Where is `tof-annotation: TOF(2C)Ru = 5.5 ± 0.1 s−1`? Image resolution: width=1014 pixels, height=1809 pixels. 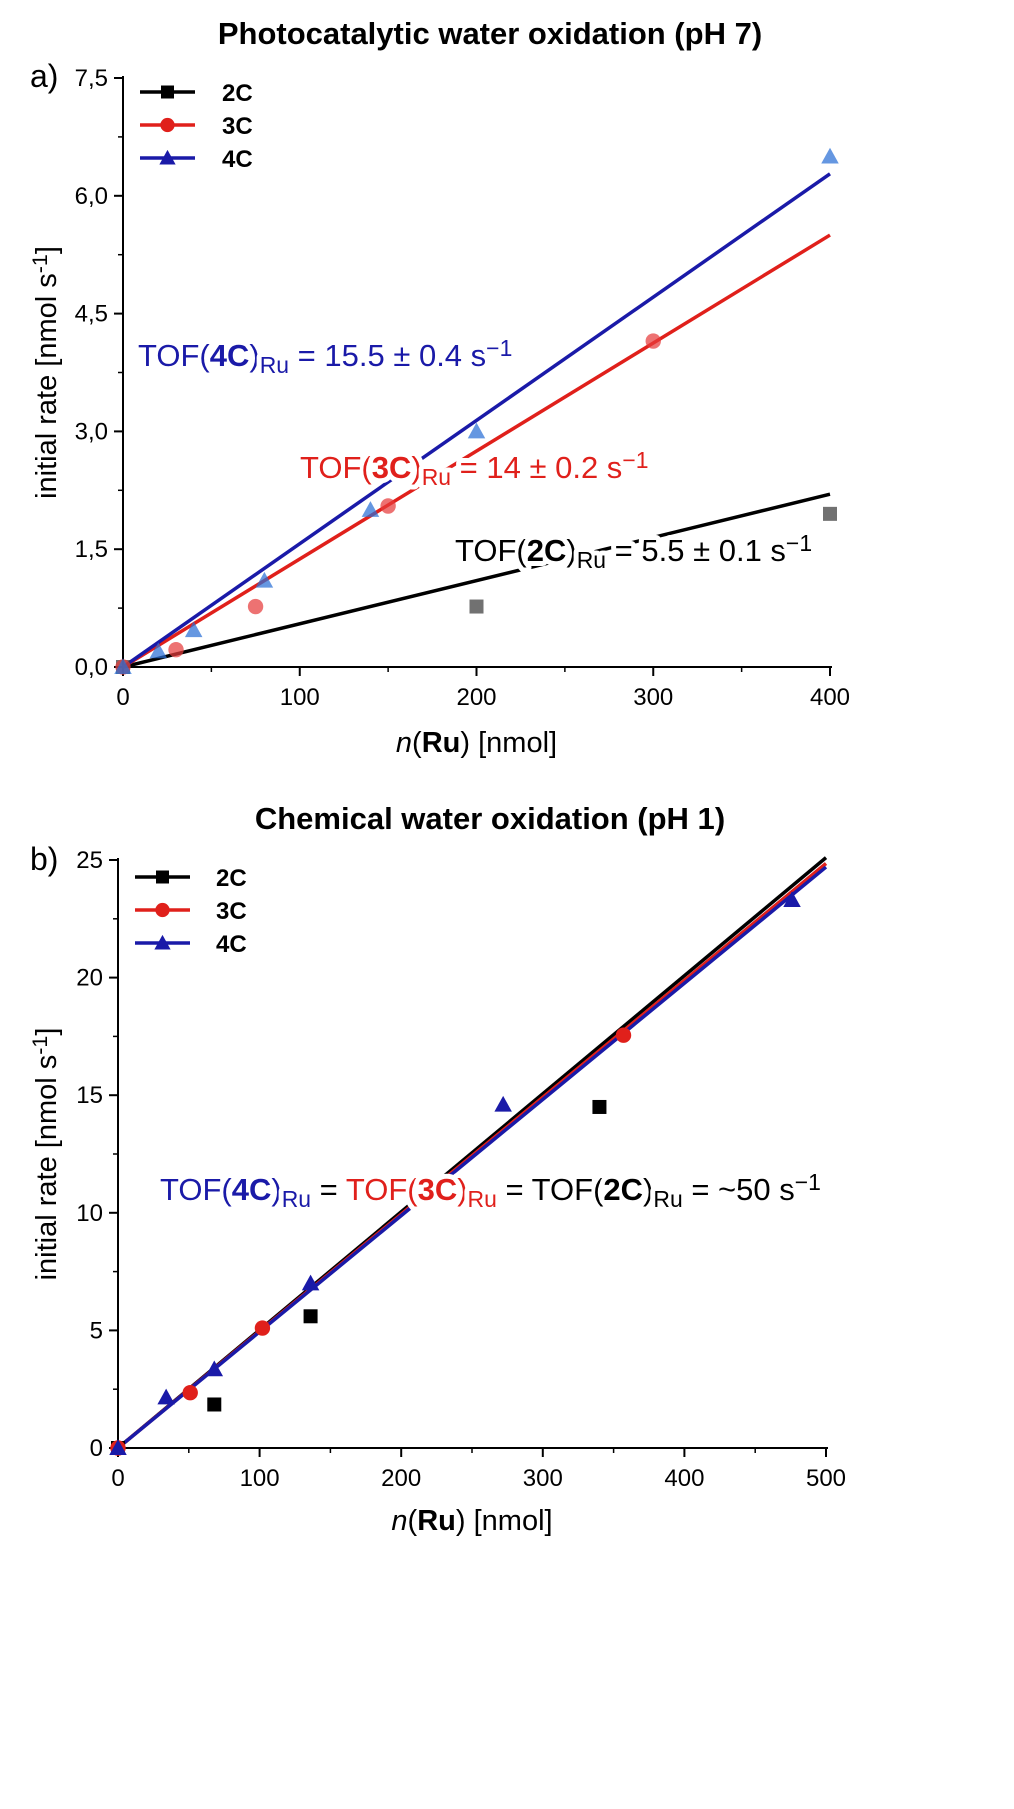 tof-annotation: TOF(2C)Ru = 5.5 ± 0.1 s−1 is located at coordinates (633, 551).